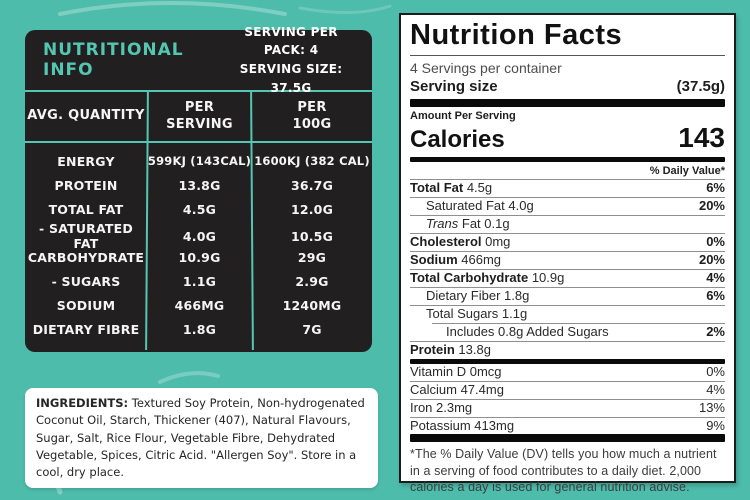 Image resolution: width=750 pixels, height=500 pixels. I want to click on nutrient-amount: 10.9g, so click(546, 278).